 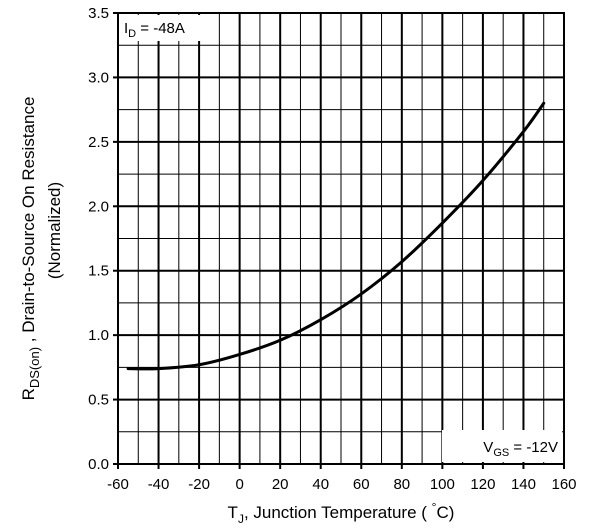 I want to click on y-tick-label: 0.0, so click(x=98, y=464).